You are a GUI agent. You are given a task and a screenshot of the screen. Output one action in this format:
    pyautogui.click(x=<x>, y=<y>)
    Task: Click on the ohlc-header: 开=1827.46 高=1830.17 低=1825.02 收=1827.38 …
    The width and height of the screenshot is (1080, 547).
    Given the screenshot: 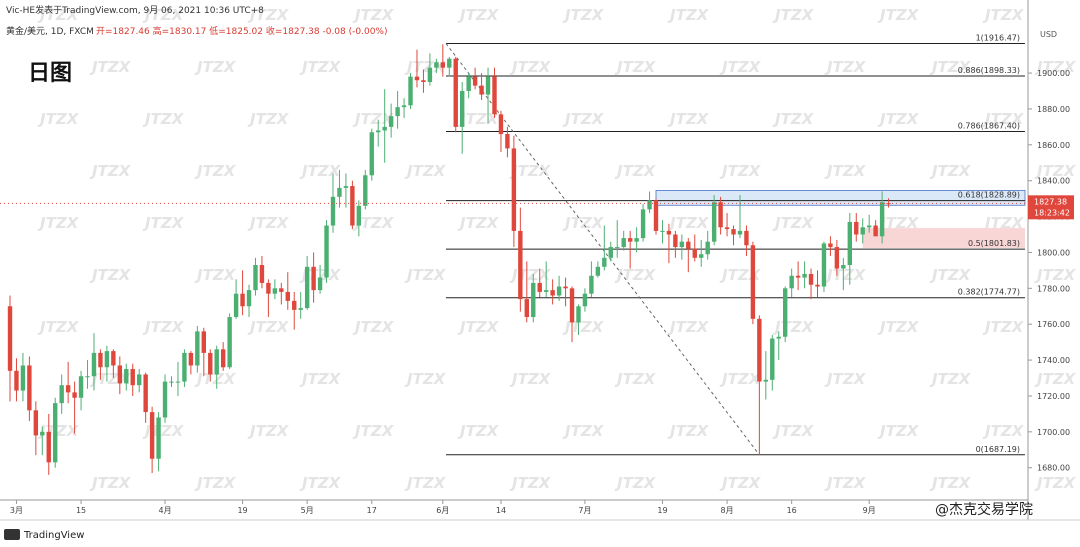 What is the action you would take?
    pyautogui.click(x=242, y=31)
    